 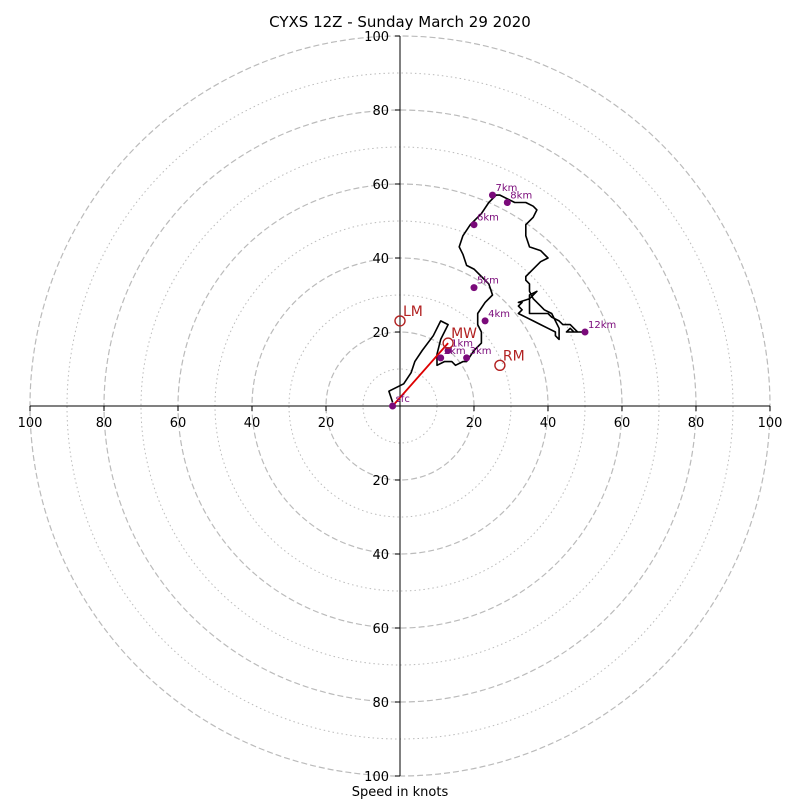 I want to click on height-label-5km: 5km, so click(x=488, y=281).